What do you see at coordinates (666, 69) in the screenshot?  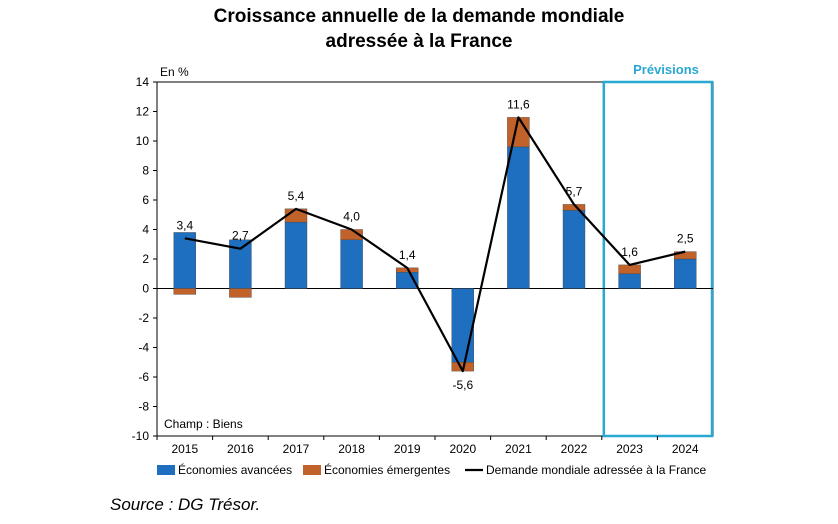 I see `forecast-label: Prévisions` at bounding box center [666, 69].